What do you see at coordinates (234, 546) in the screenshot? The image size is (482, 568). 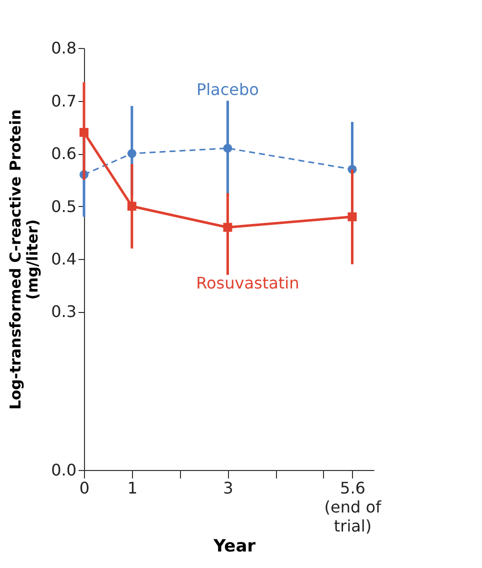 I see `x-axis-title: Year` at bounding box center [234, 546].